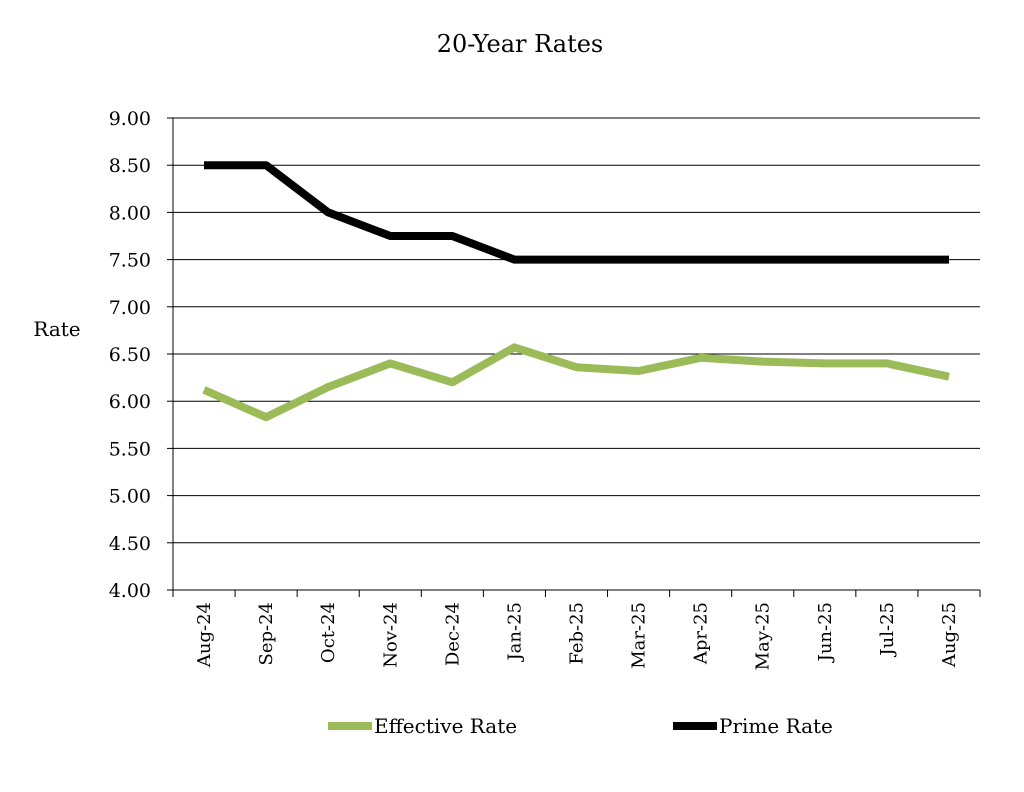 This screenshot has width=1024, height=792. Describe the element at coordinates (452, 634) in the screenshot. I see `x-tick-label: Dec-24` at that location.